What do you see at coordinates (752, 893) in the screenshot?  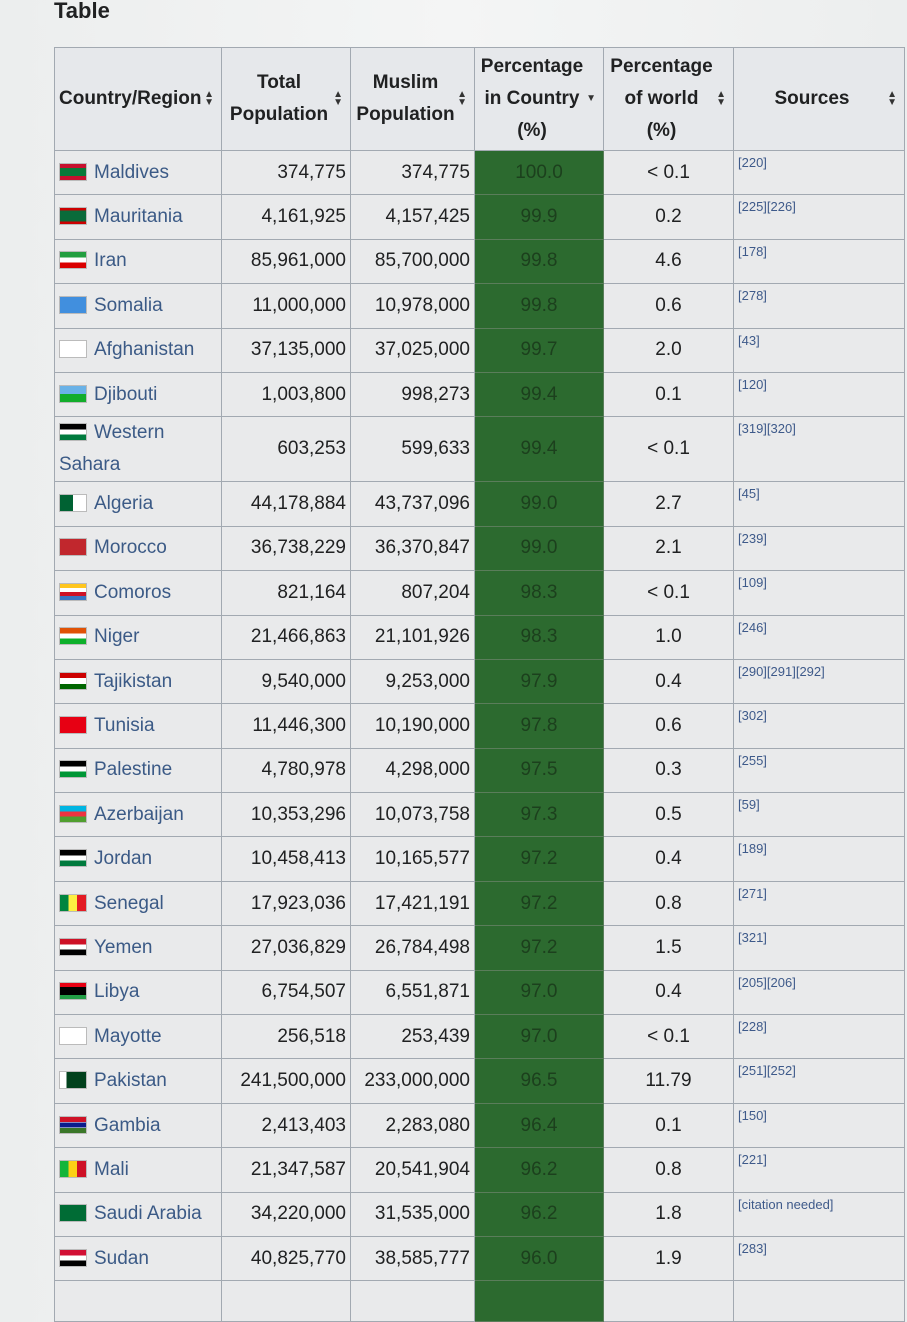 I see `source-link: [271]` at bounding box center [752, 893].